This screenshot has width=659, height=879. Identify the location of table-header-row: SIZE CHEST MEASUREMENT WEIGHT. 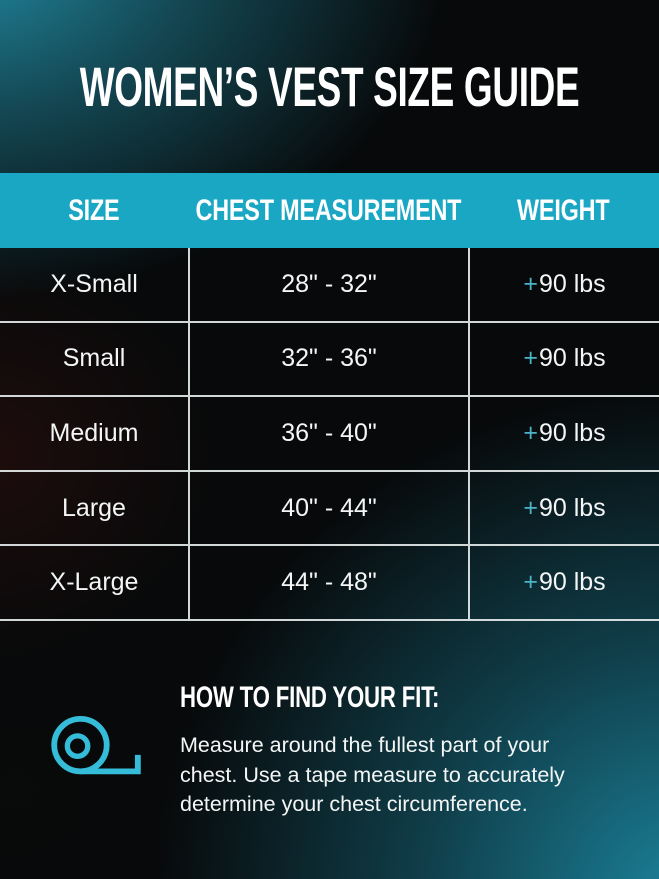
(329, 210).